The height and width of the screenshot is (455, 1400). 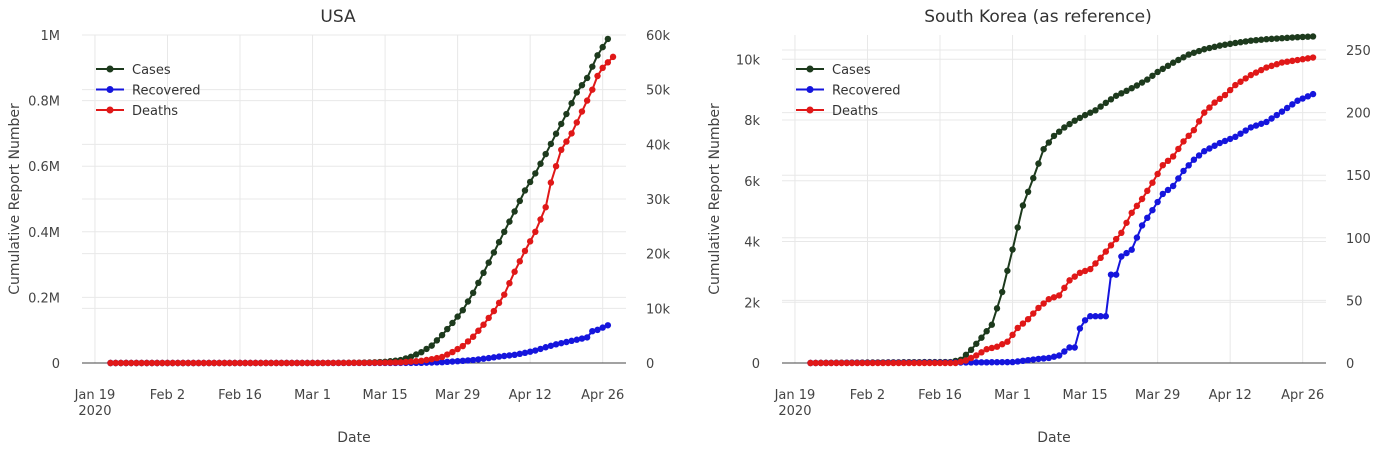 I want to click on y-left-tick-label: 0.2M, so click(x=44, y=298).